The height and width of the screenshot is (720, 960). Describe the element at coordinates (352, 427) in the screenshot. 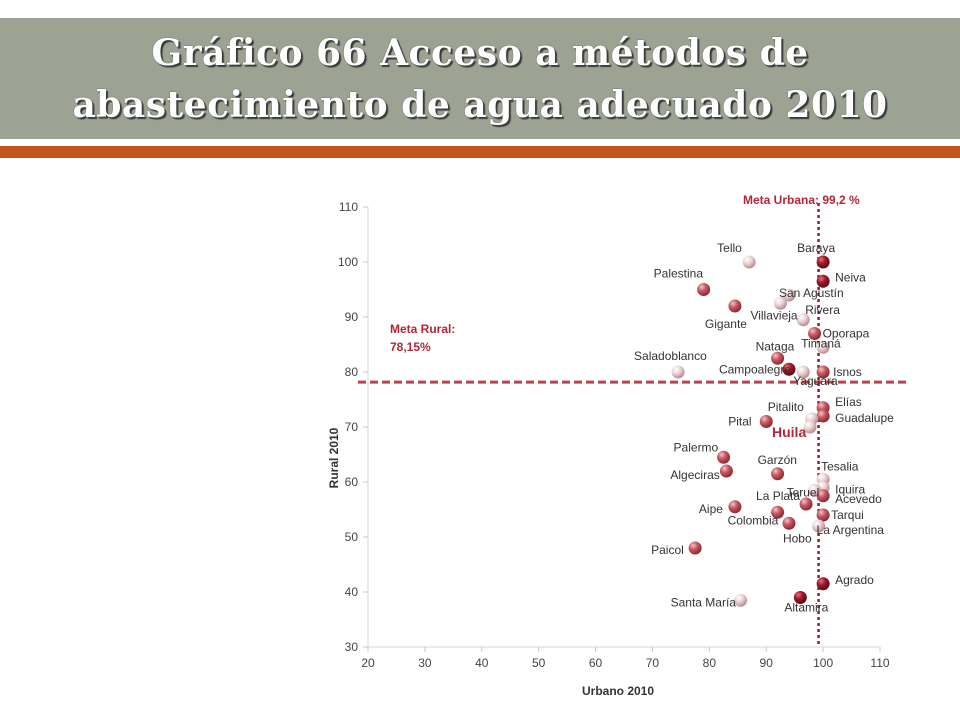

I see `y-tick-label: 70` at that location.